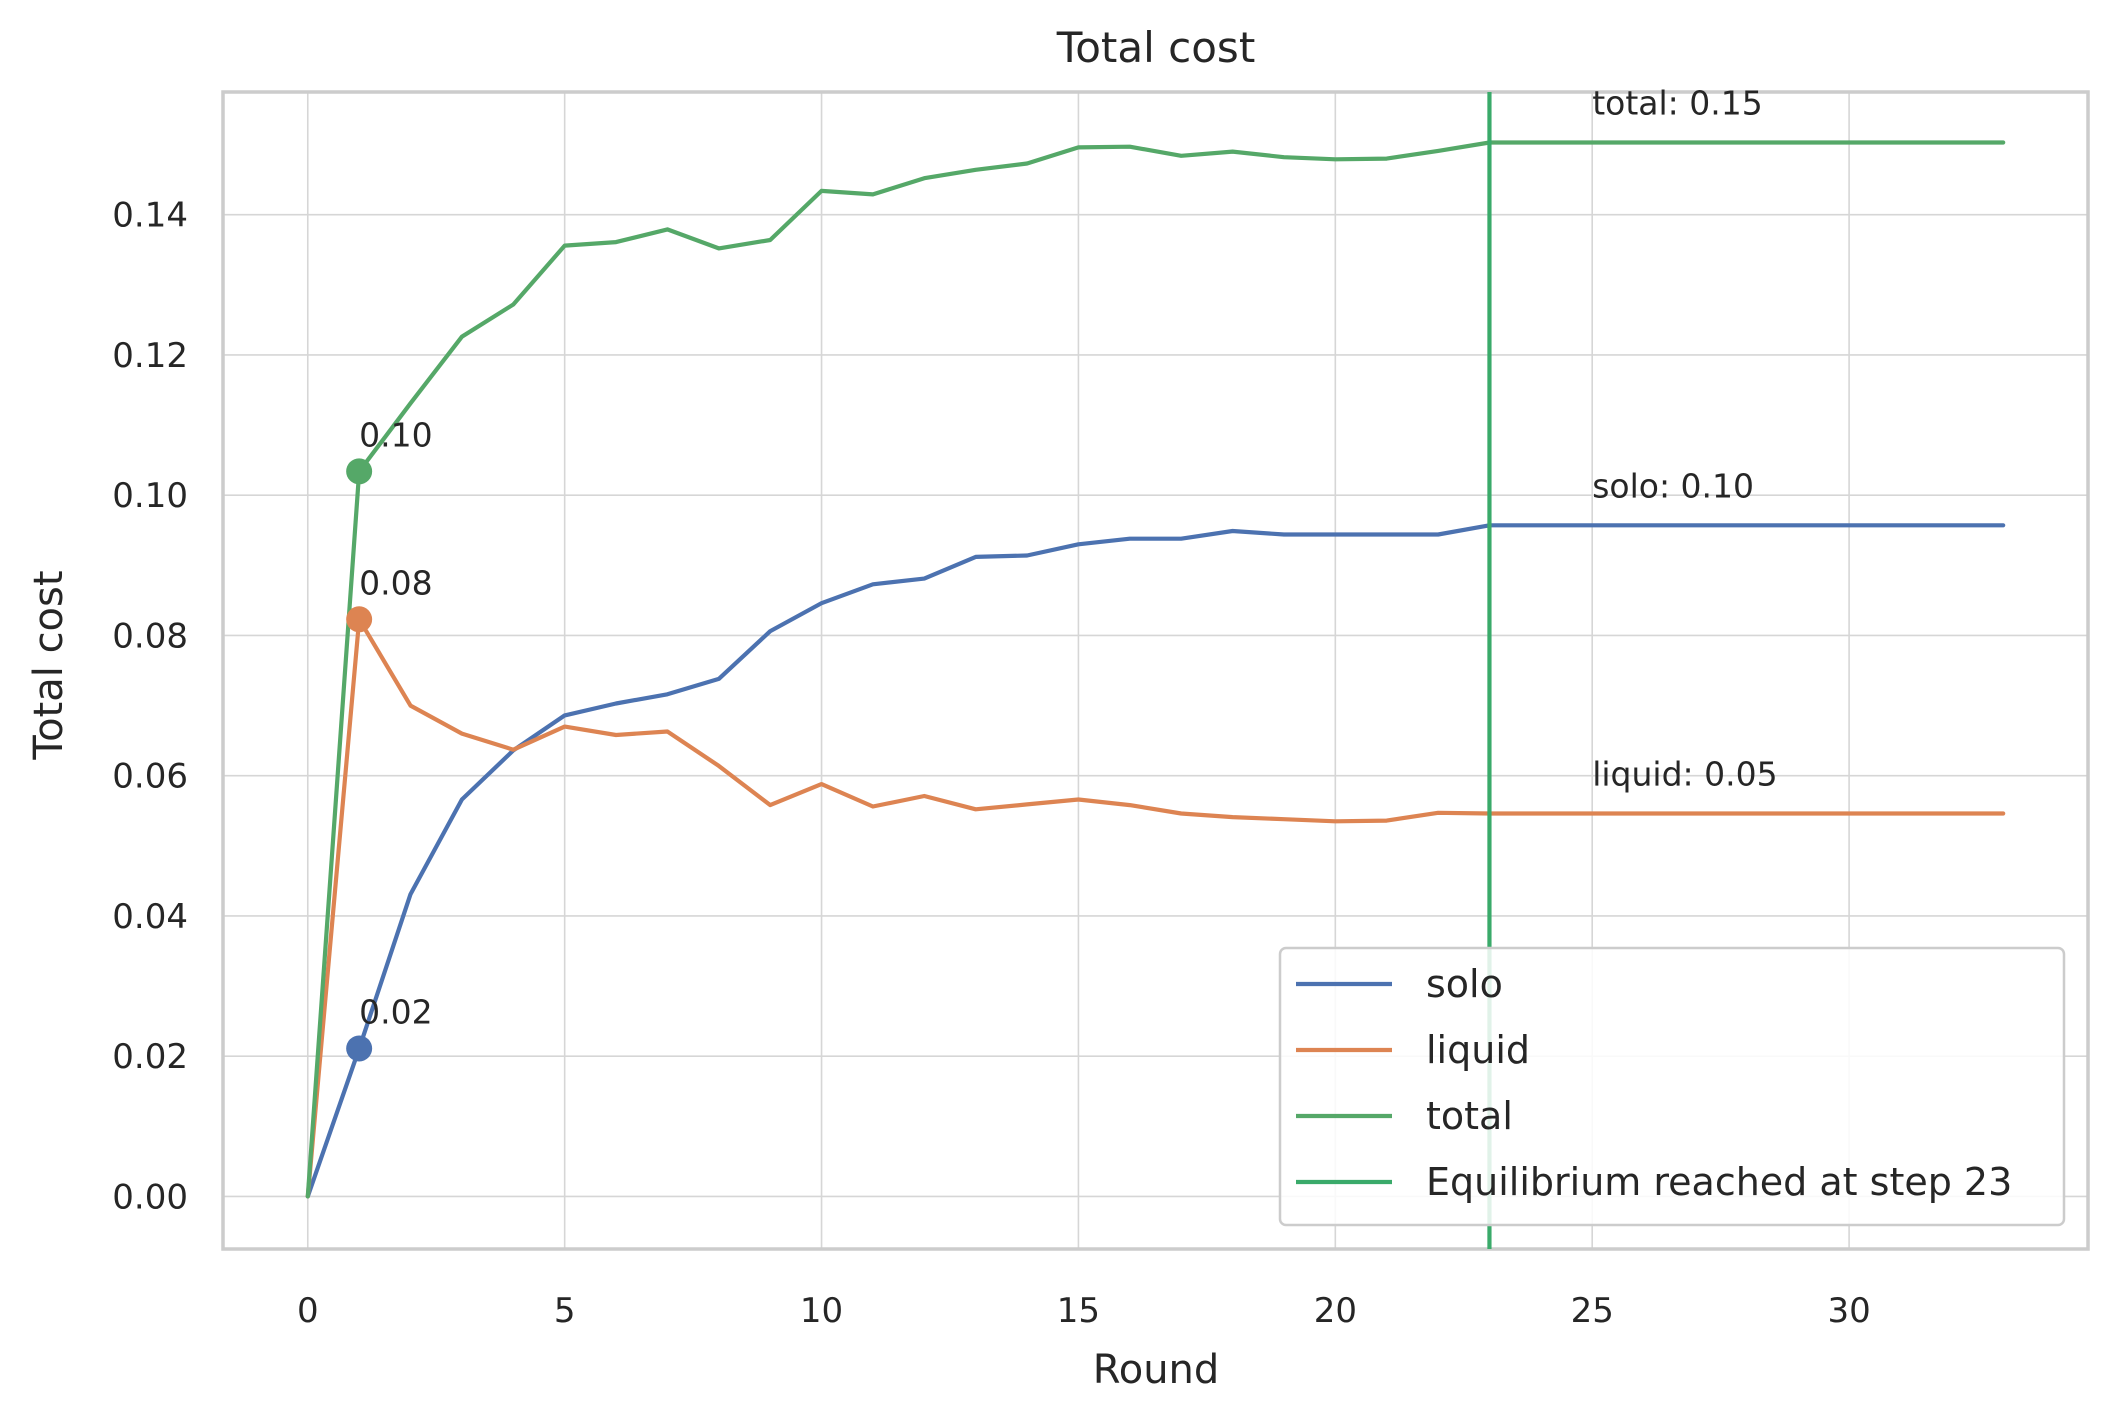 This screenshot has height=1421, width=2111. Describe the element at coordinates (1478, 1050) in the screenshot. I see `legend-label-1: liquid` at that location.